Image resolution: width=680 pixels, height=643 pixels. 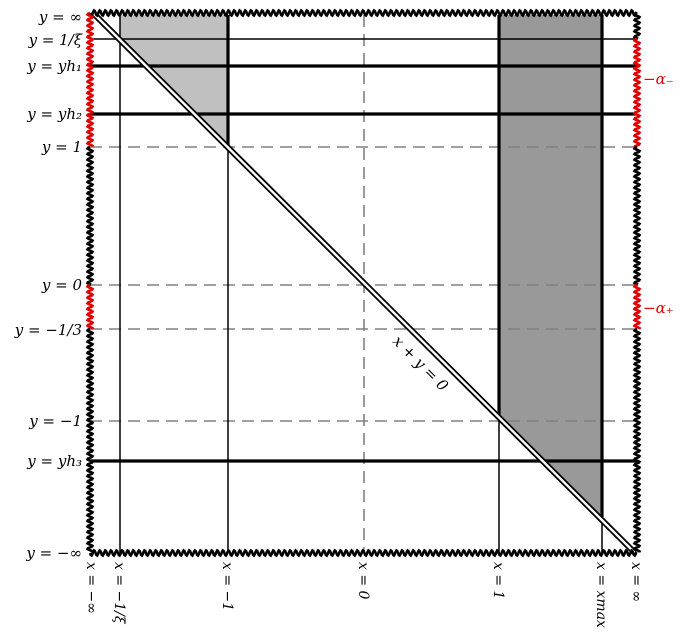 What do you see at coordinates (54, 461) in the screenshot?
I see `label-y-yh3: y = yh₃` at bounding box center [54, 461].